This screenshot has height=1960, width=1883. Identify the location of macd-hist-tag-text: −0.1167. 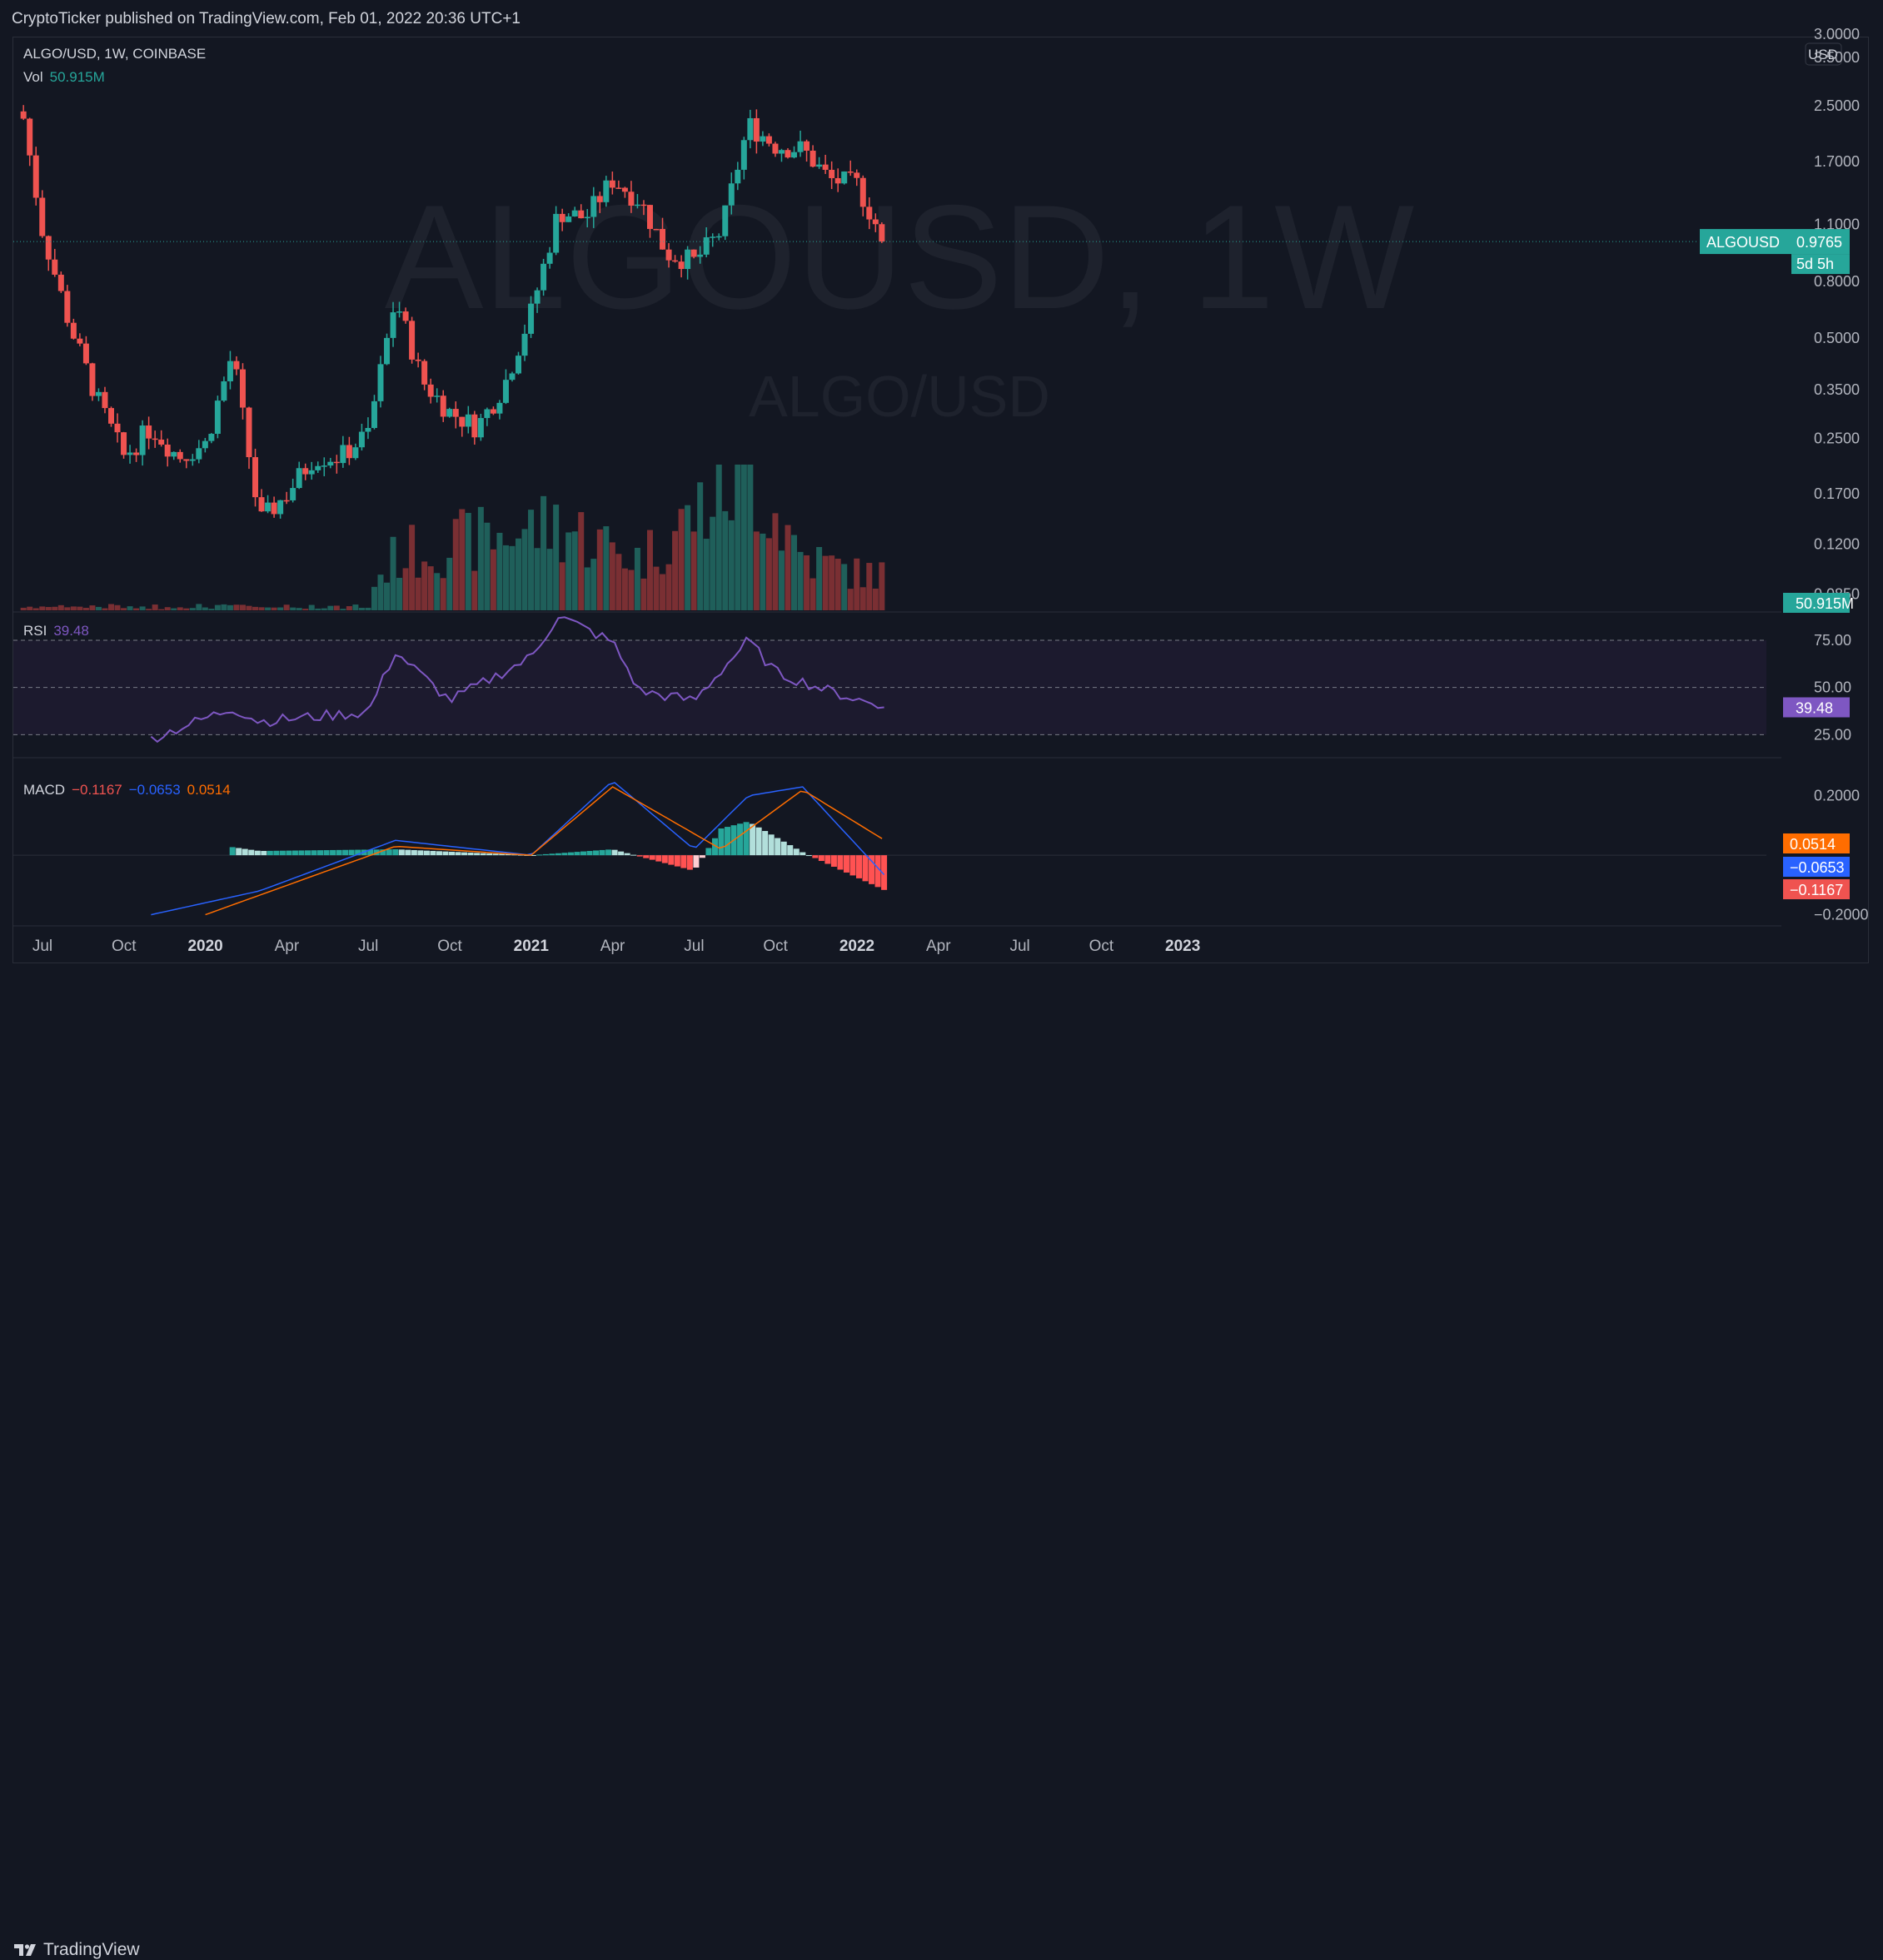
(1816, 890).